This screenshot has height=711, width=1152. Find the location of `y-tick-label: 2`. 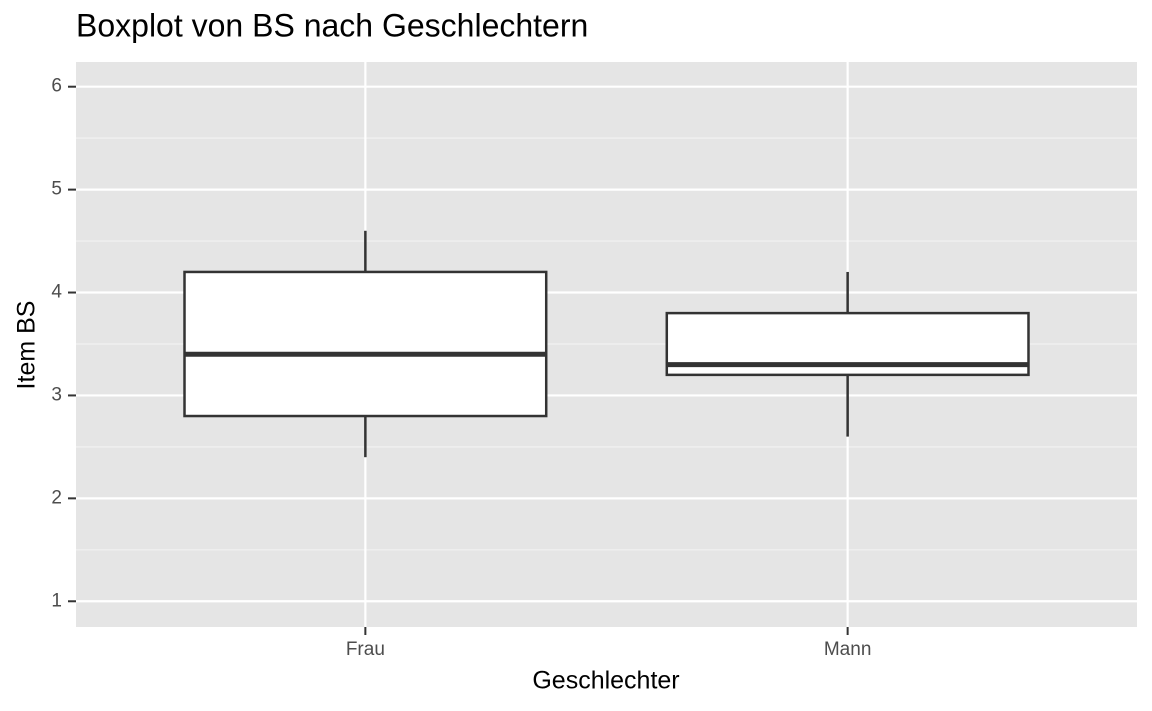

y-tick-label: 2 is located at coordinates (56, 497).